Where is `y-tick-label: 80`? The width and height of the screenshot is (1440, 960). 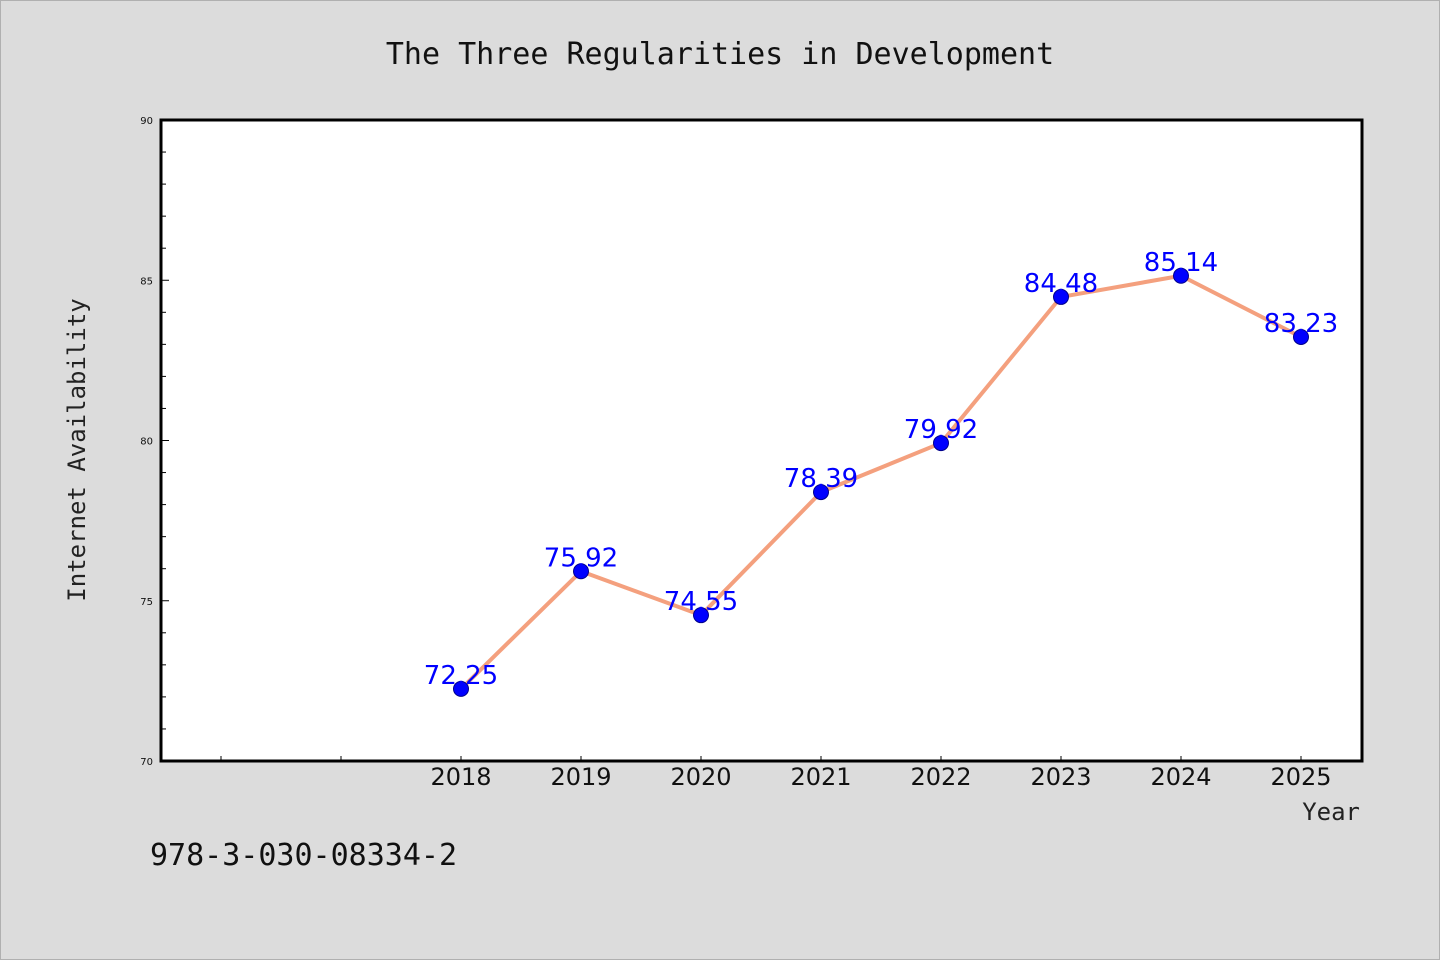 y-tick-label: 80 is located at coordinates (146, 442).